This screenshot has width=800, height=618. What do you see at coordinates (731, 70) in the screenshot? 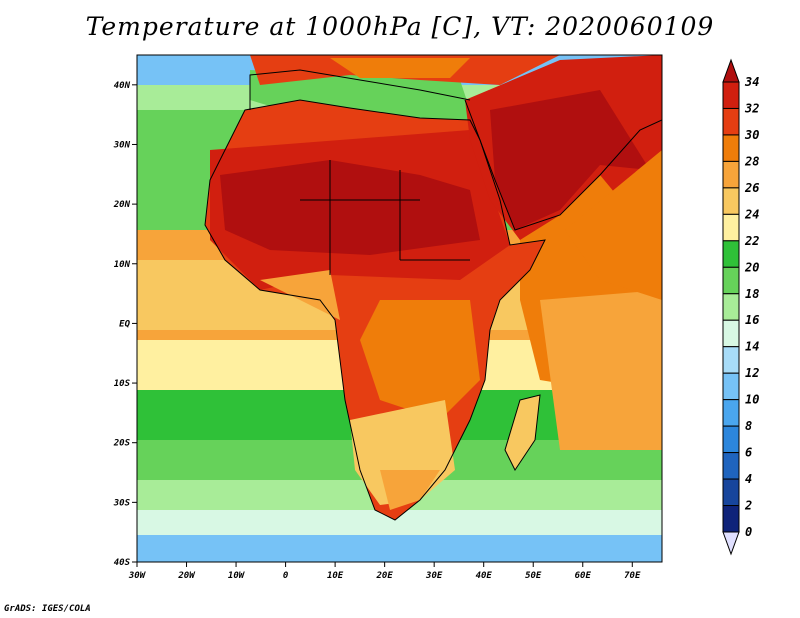
I see `colorbar-overflow-top` at bounding box center [731, 70].